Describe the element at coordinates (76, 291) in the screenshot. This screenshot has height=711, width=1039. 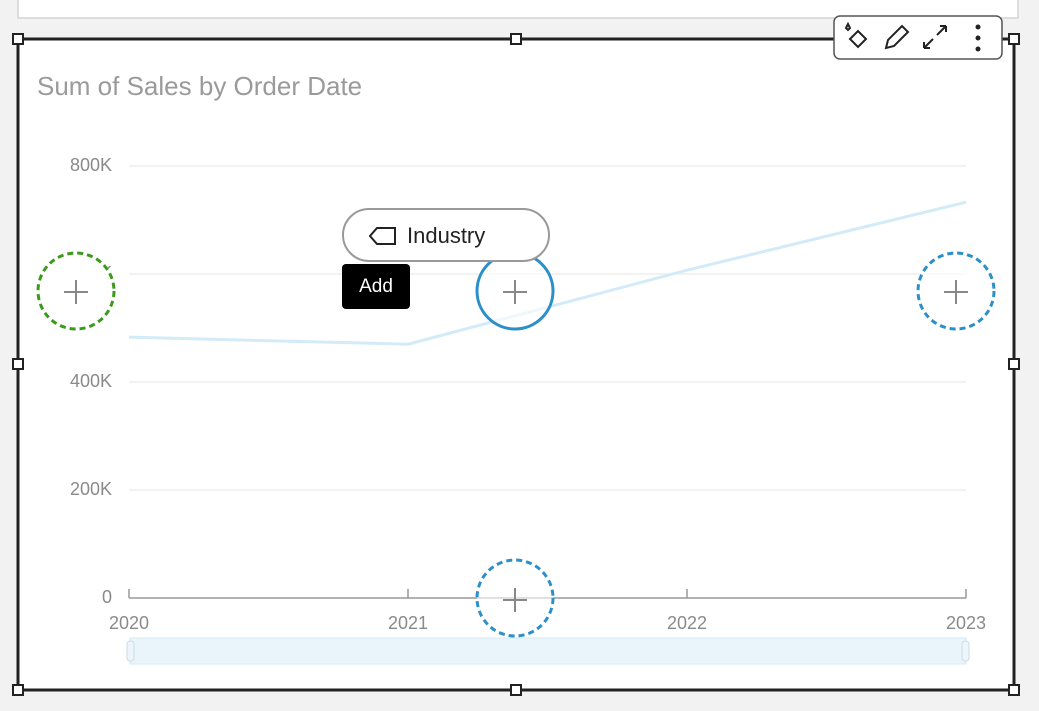
I see `drop-target-left` at that location.